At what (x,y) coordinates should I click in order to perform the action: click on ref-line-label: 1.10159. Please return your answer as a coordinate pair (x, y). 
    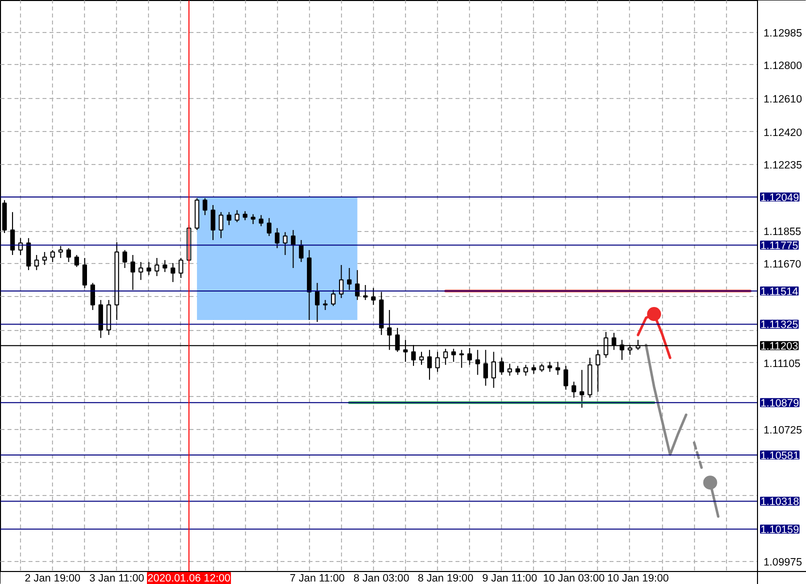
    Looking at the image, I should click on (780, 530).